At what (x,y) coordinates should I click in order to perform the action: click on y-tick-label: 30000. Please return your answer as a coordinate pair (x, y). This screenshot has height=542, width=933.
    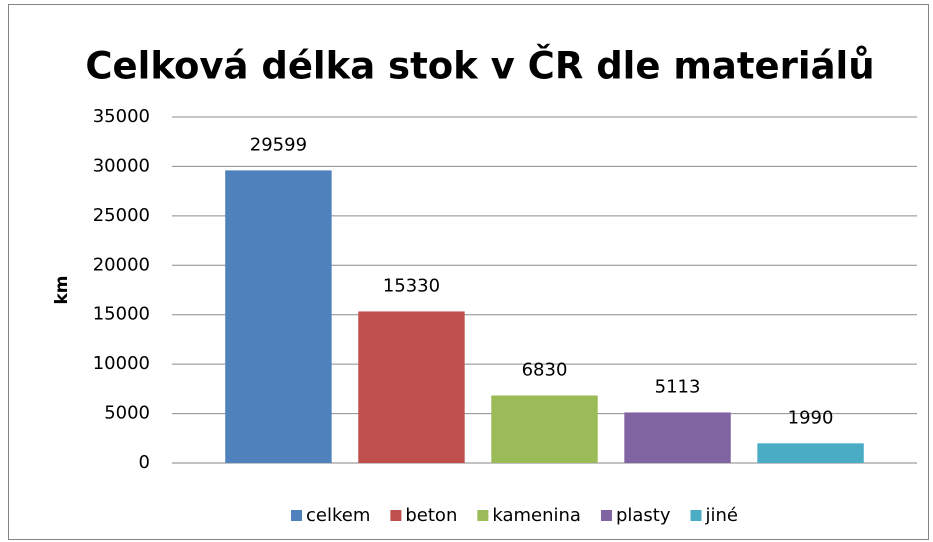
    Looking at the image, I should click on (121, 165).